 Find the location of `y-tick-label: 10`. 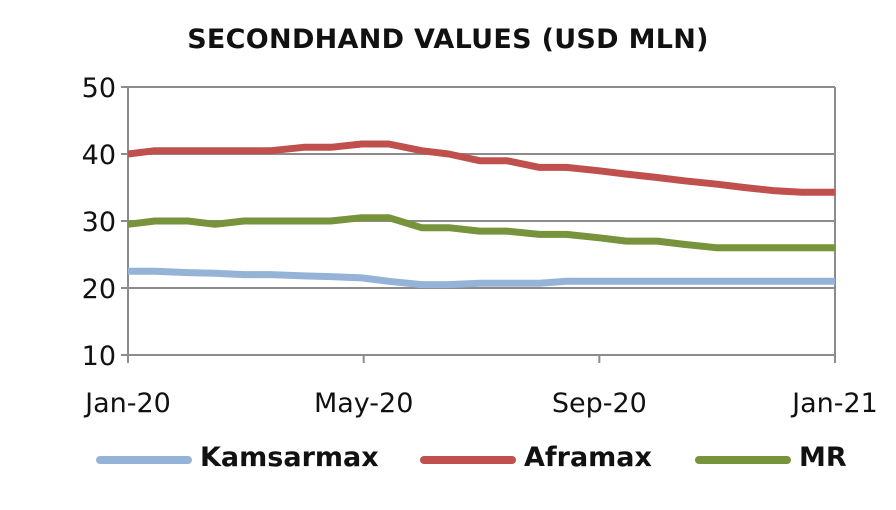

y-tick-label: 10 is located at coordinates (99, 356).